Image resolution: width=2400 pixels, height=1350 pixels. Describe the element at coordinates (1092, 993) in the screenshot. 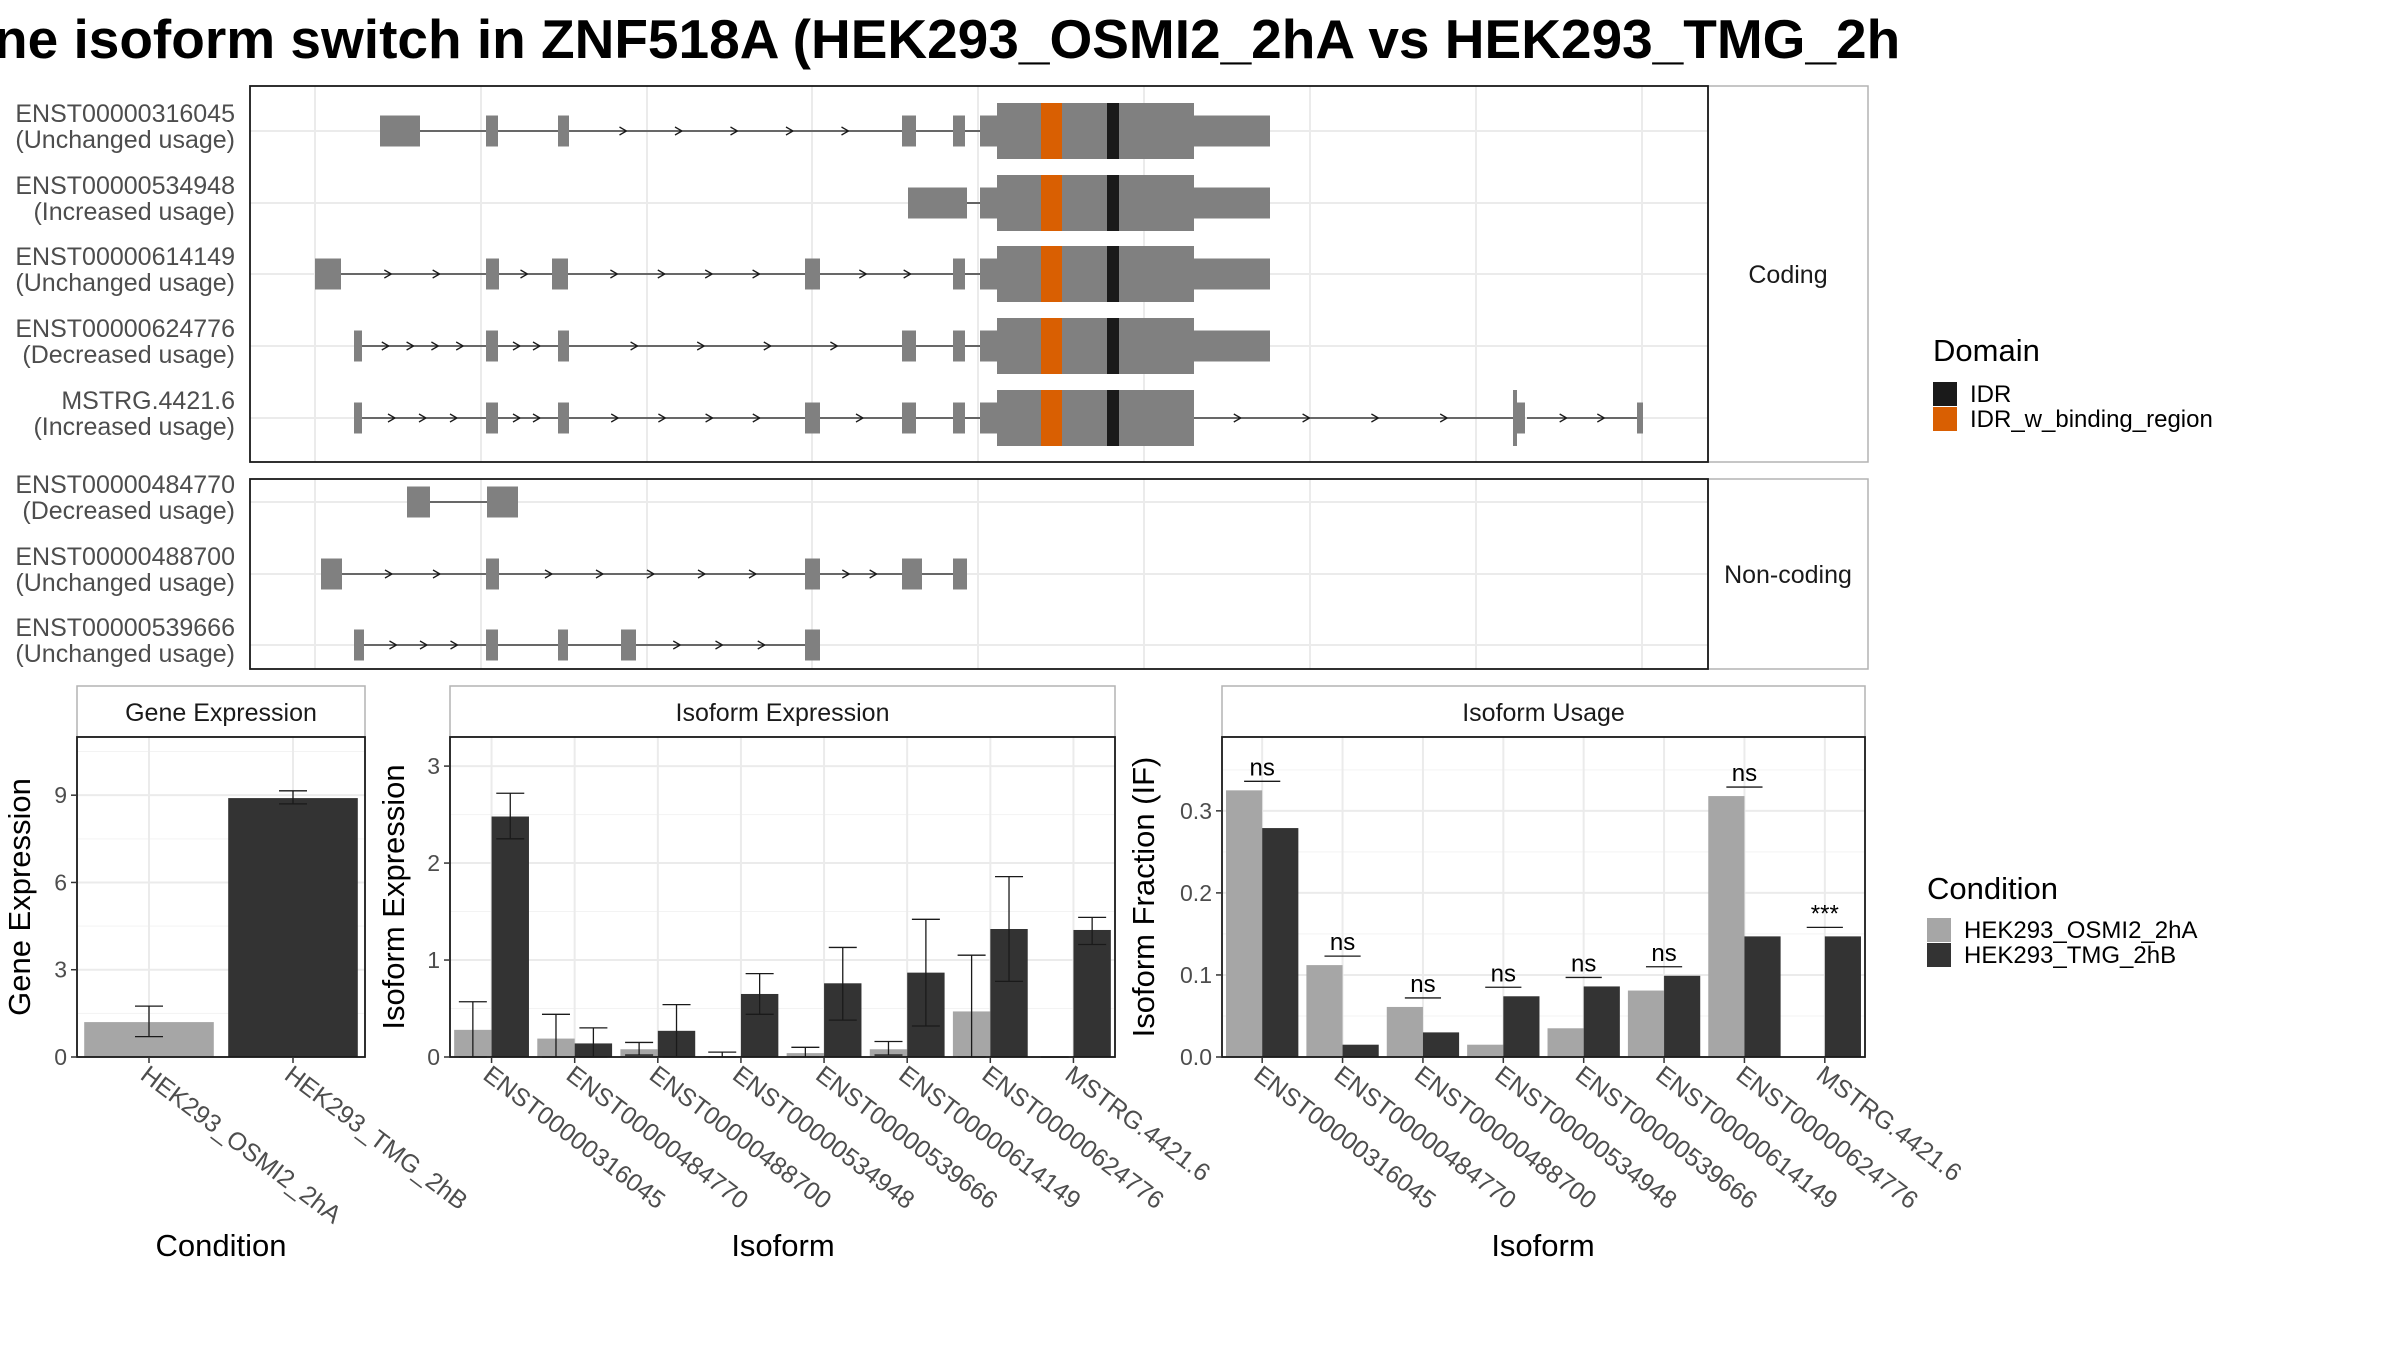

I see `bar-HEK293_TMG_2hB-MSTRG.4421.6` at that location.